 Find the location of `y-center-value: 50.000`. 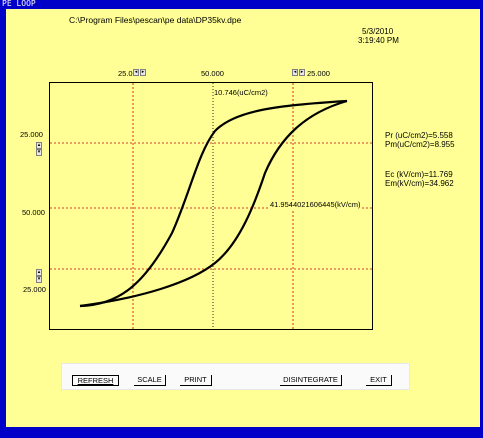

y-center-value: 50.000 is located at coordinates (33, 212).